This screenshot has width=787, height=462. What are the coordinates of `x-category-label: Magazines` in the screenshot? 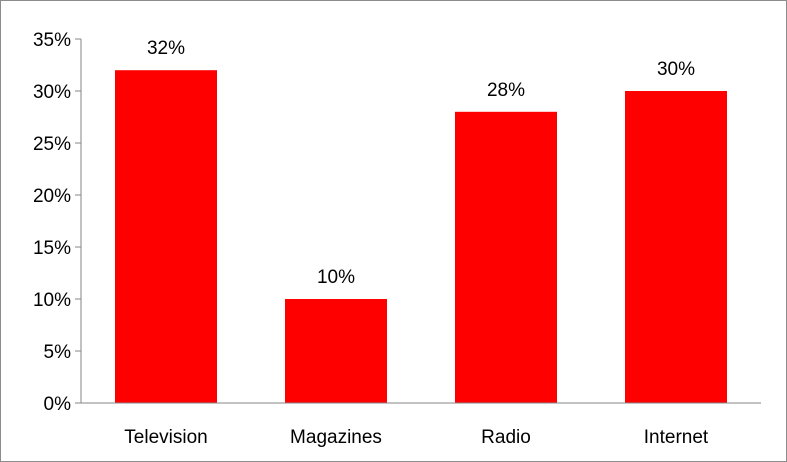 It's located at (336, 437).